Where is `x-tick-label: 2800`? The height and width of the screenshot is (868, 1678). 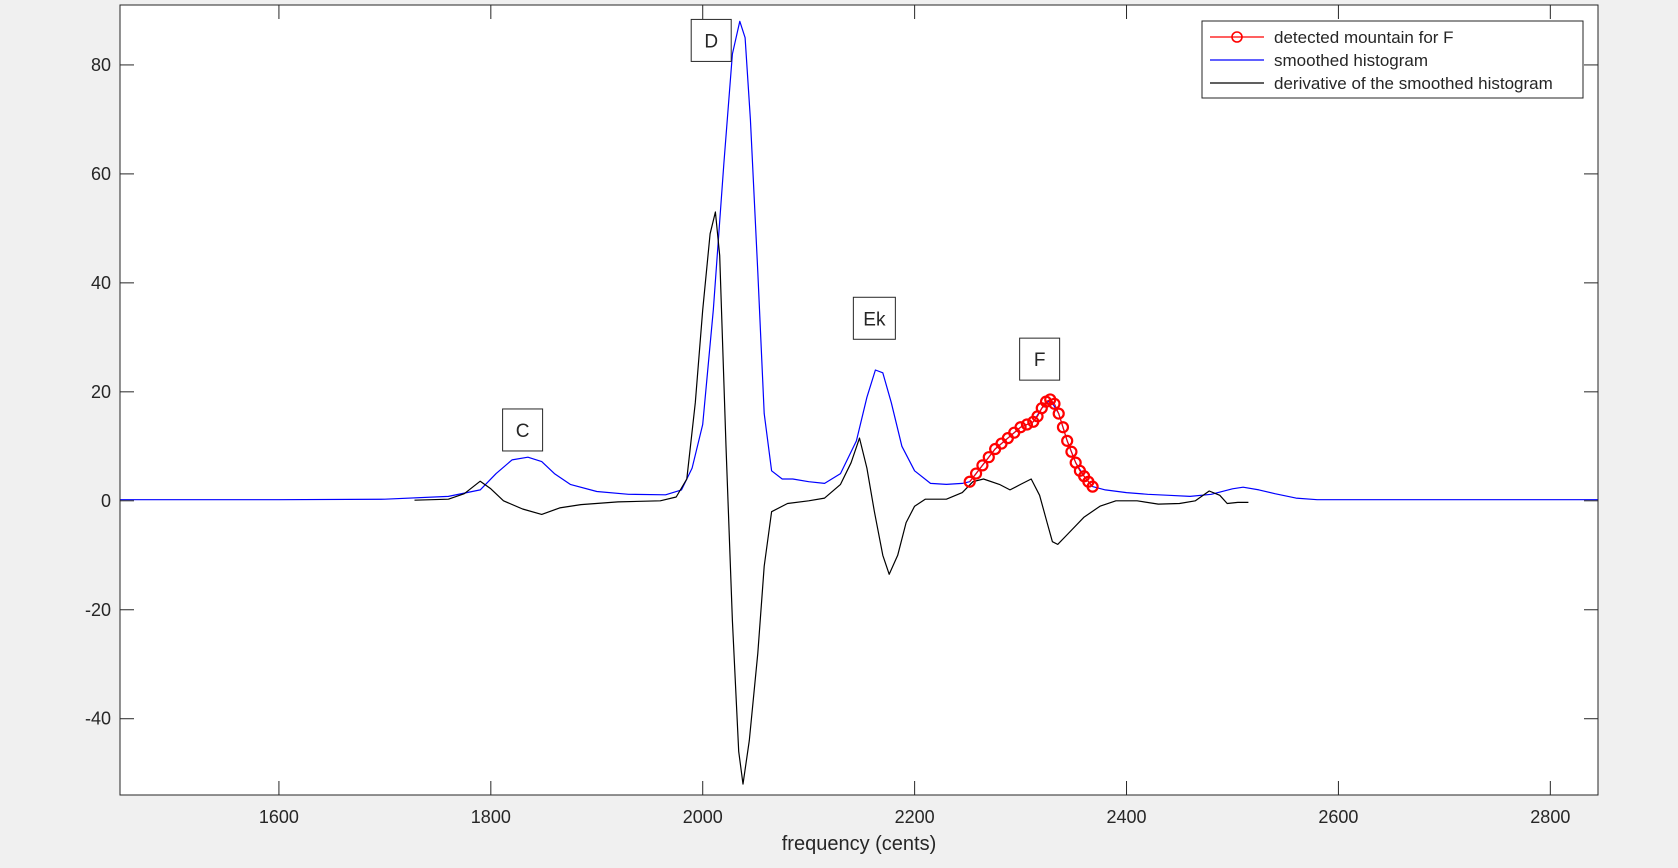 x-tick-label: 2800 is located at coordinates (1550, 817).